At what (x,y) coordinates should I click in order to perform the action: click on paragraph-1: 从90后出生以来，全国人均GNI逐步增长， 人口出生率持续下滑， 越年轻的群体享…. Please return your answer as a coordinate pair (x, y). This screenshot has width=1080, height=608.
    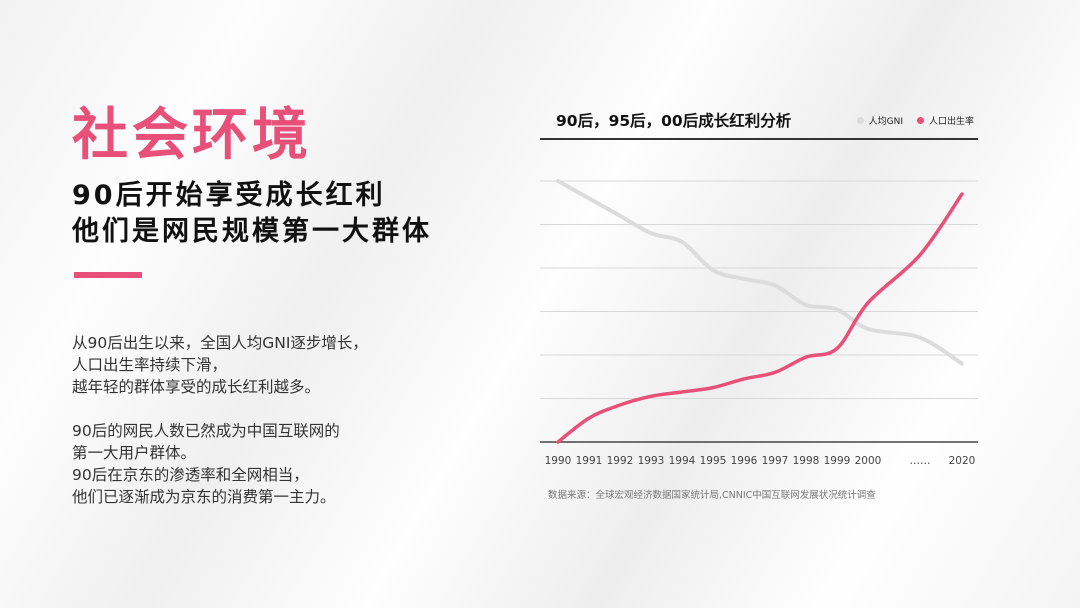
    Looking at the image, I should click on (220, 365).